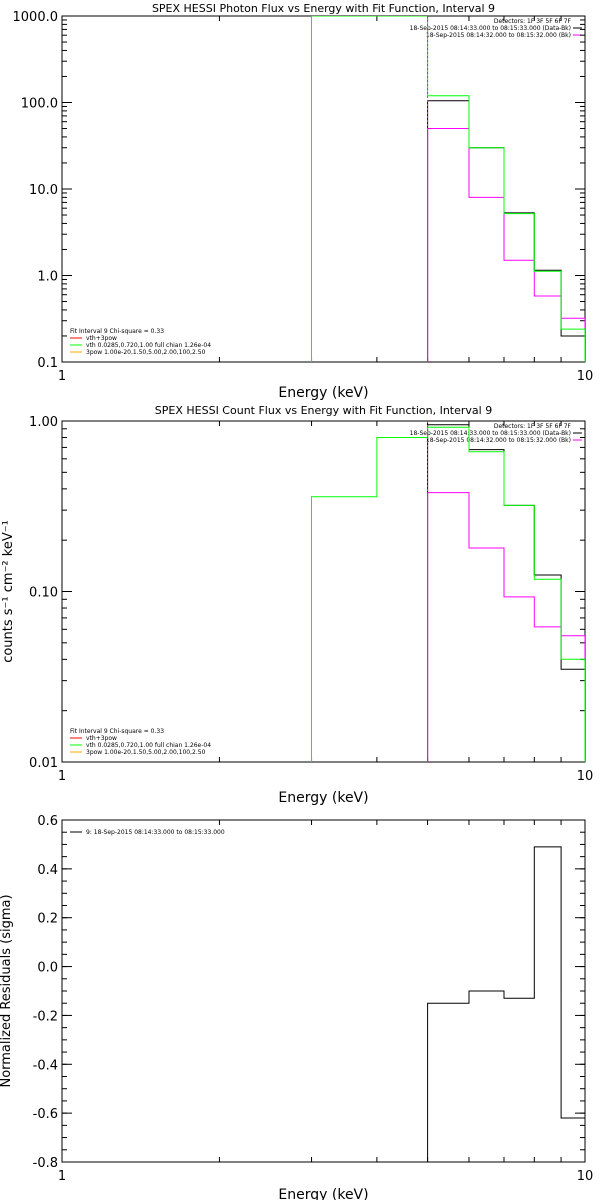  Describe the element at coordinates (39, 104) in the screenshot. I see `y-tick-label: 100.0` at that location.